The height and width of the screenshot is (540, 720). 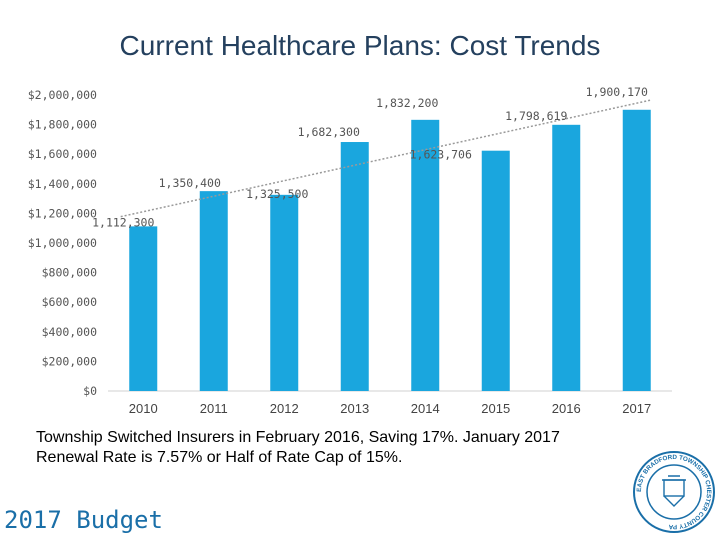 I want to click on y-tick-label: $2,000,000, so click(x=62, y=95).